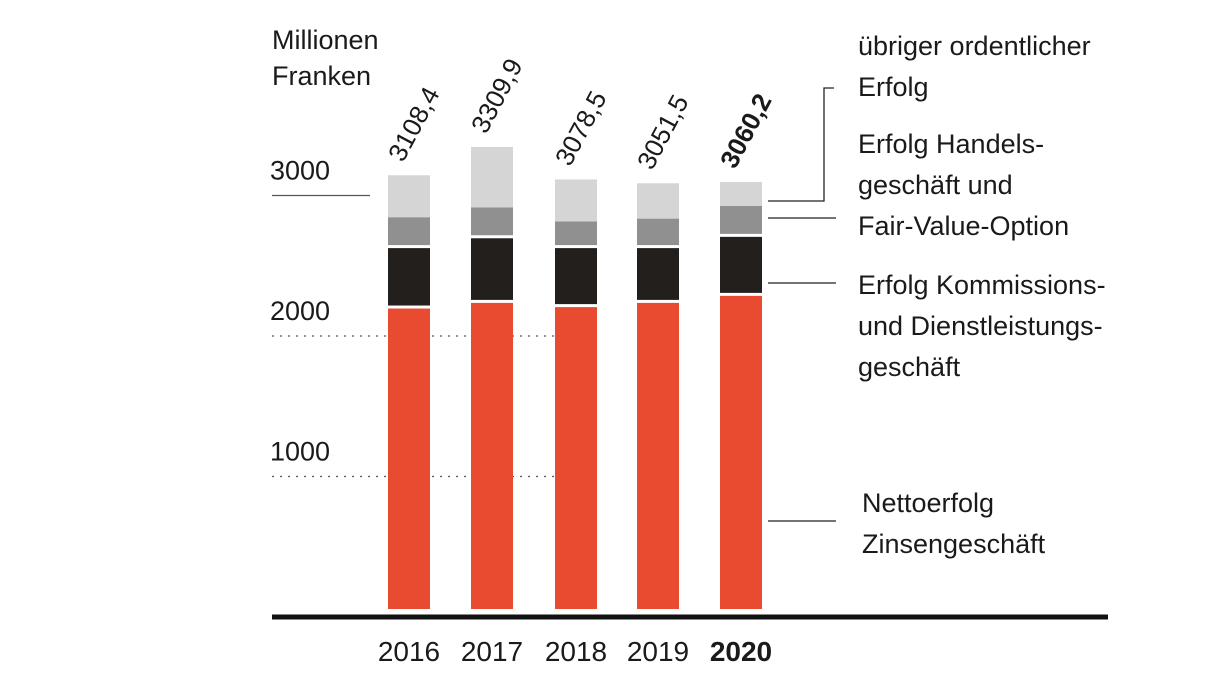 The image size is (1225, 690). I want to click on total-label-2019: 3051,5, so click(663, 132).